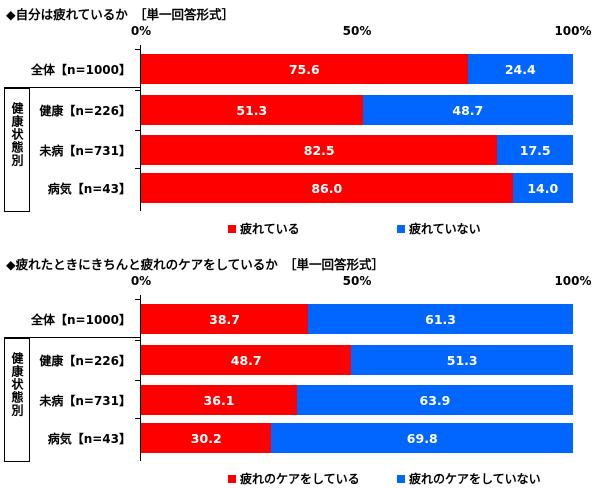 The width and height of the screenshot is (600, 488). I want to click on bar-segment-second: 51.3, so click(462, 360).